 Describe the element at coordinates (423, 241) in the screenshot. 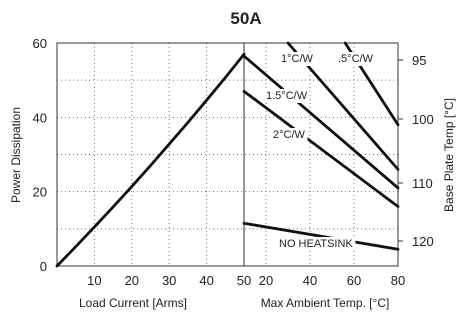

I see `right-y-tick-label: 120` at that location.